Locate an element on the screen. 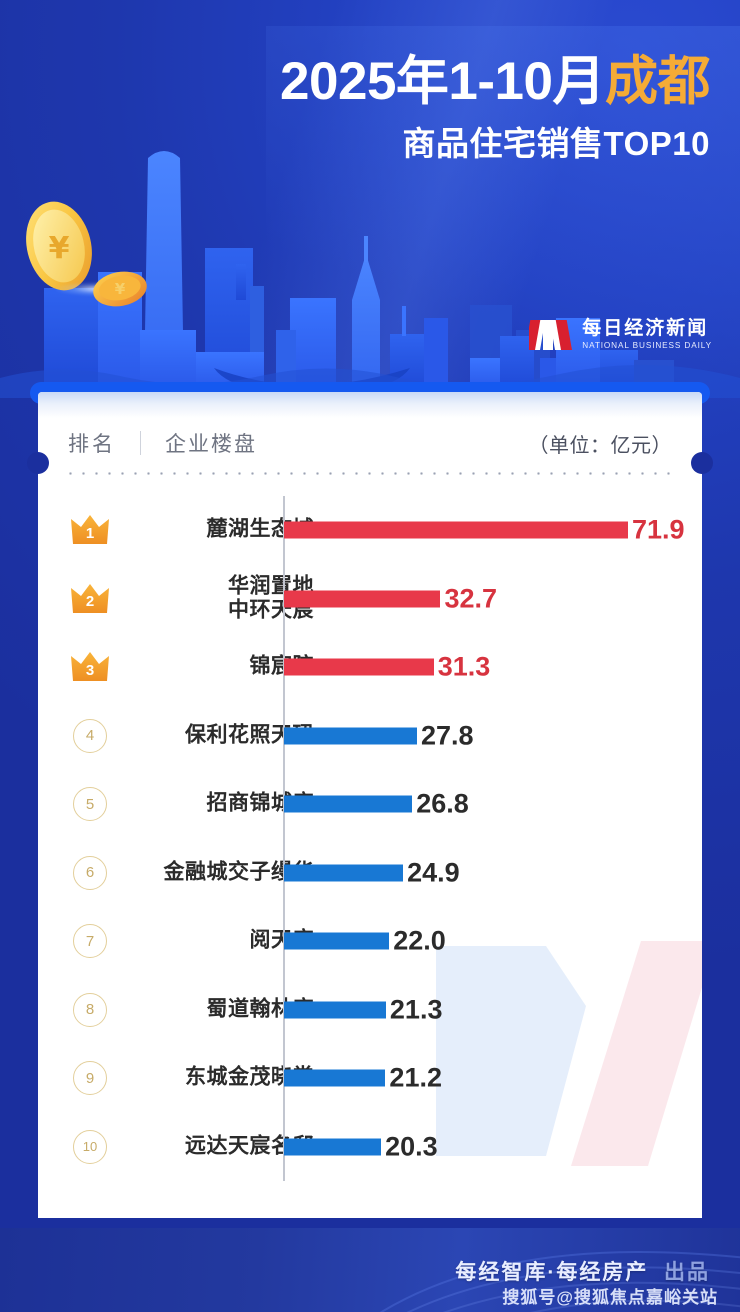 The height and width of the screenshot is (1312, 740). table-row: 10 远达天宸名邸 20.3 is located at coordinates (370, 1146).